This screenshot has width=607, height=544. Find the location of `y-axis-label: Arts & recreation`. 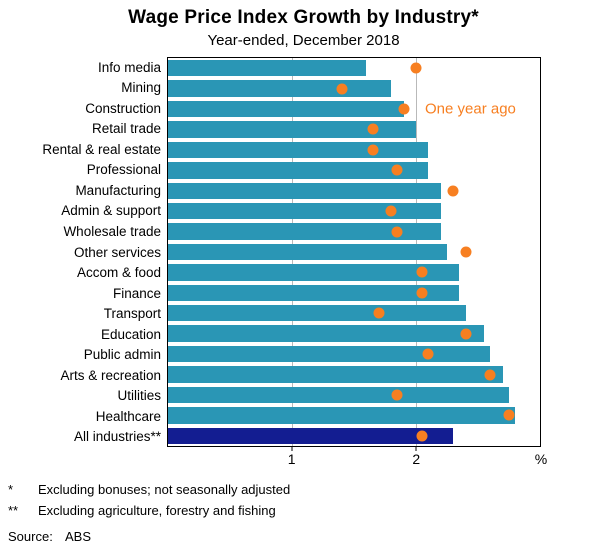

y-axis-label: Arts & recreation is located at coordinates (110, 375).